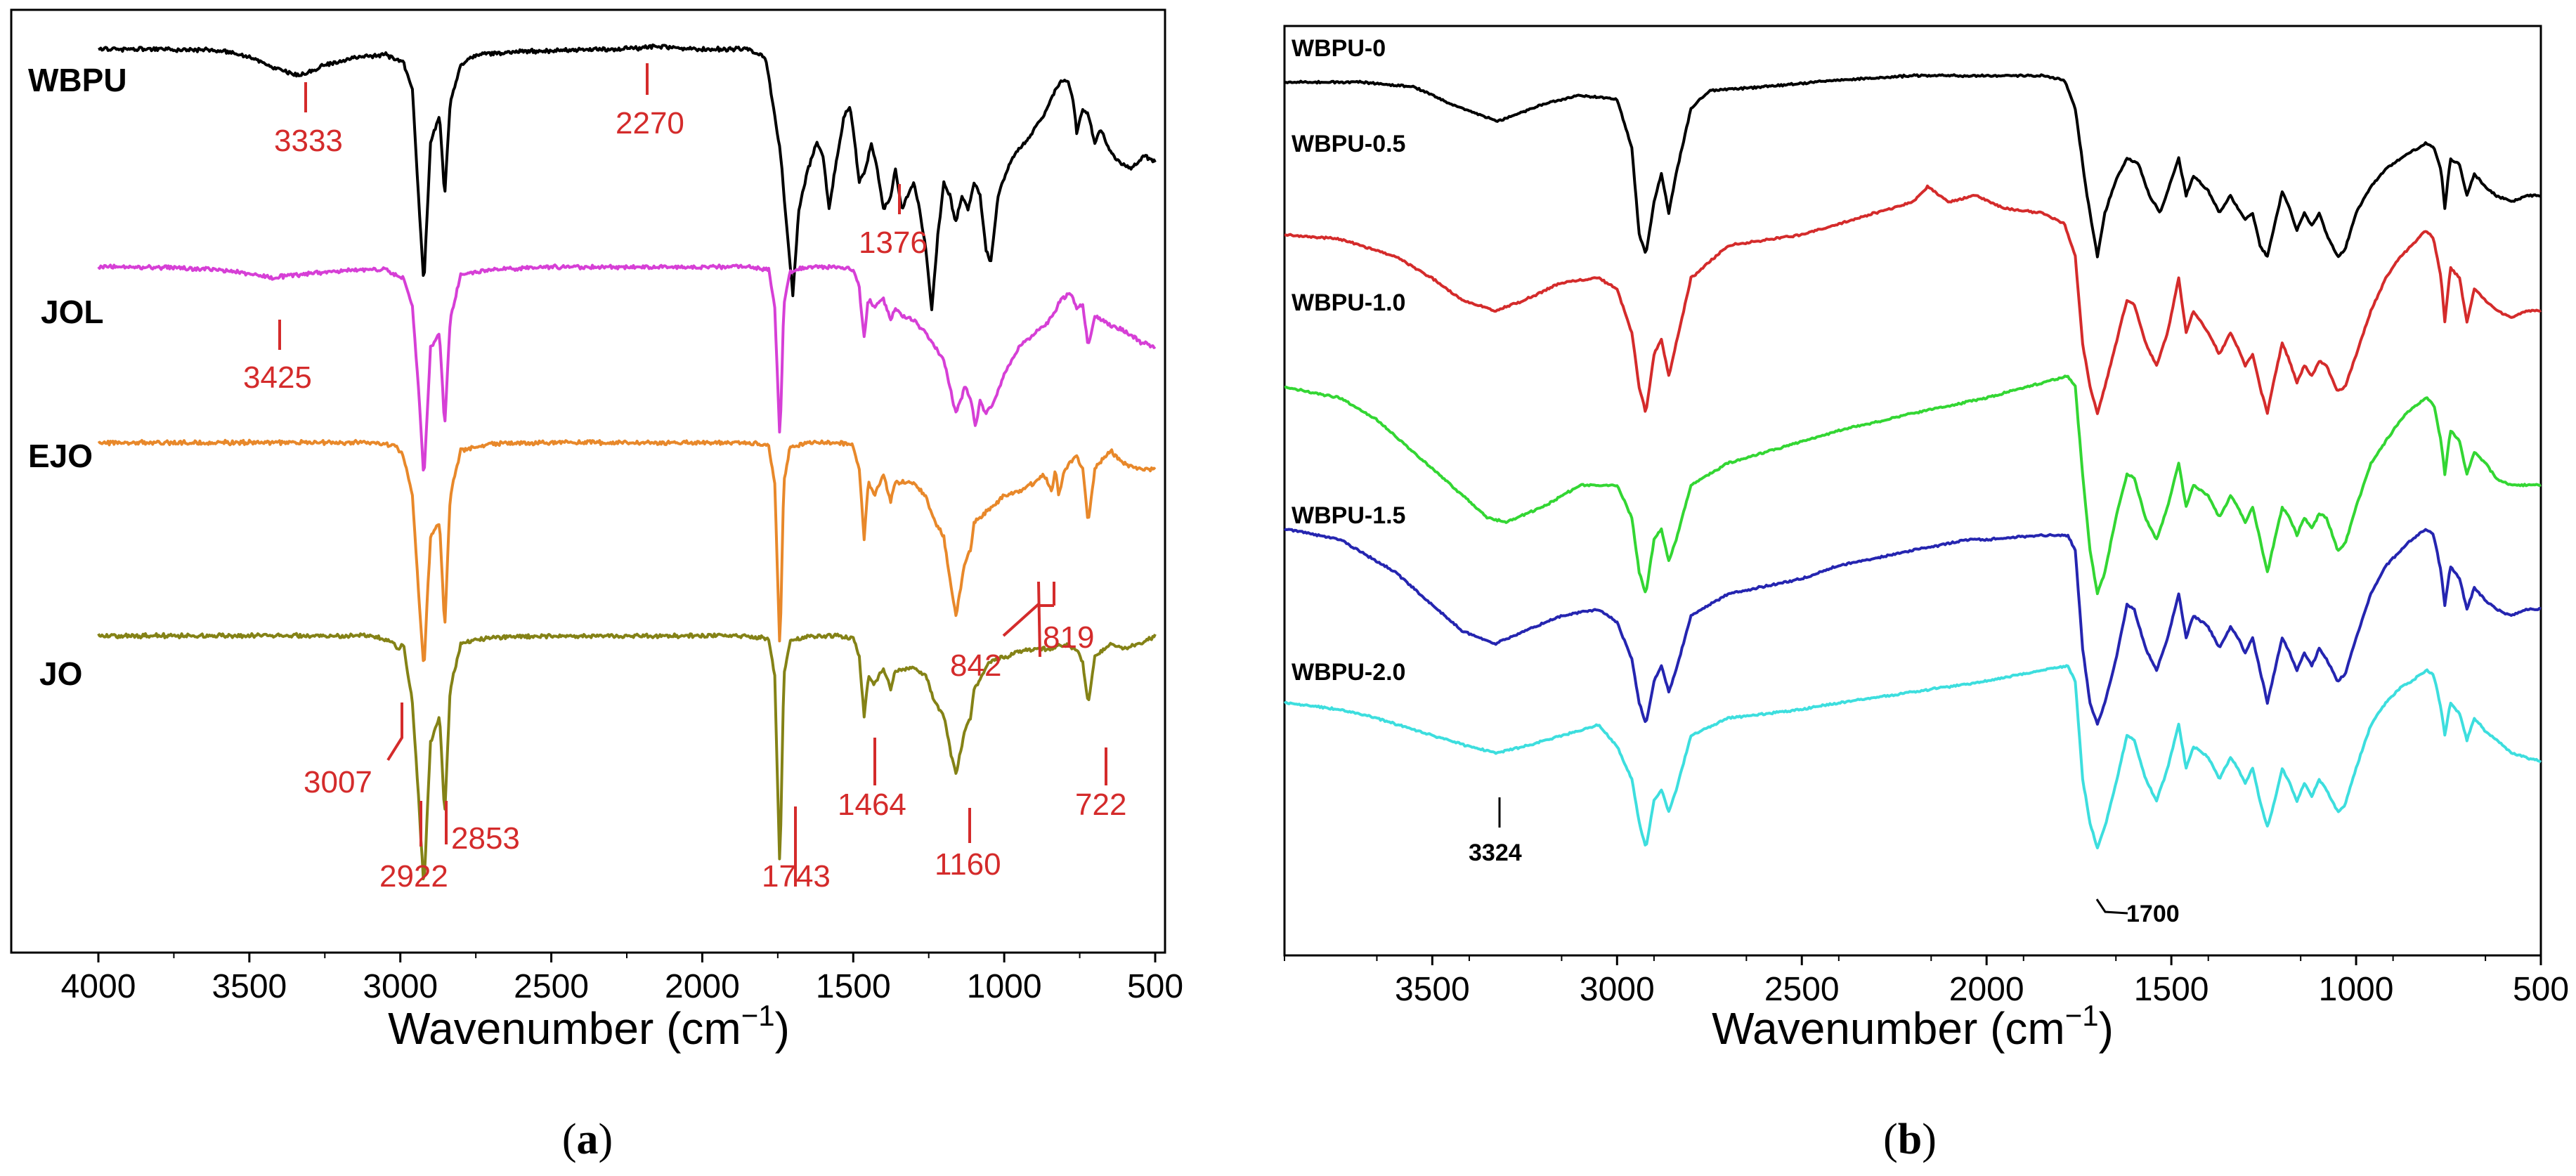  What do you see at coordinates (60, 456) in the screenshot?
I see `series-label-ejo: EJO` at bounding box center [60, 456].